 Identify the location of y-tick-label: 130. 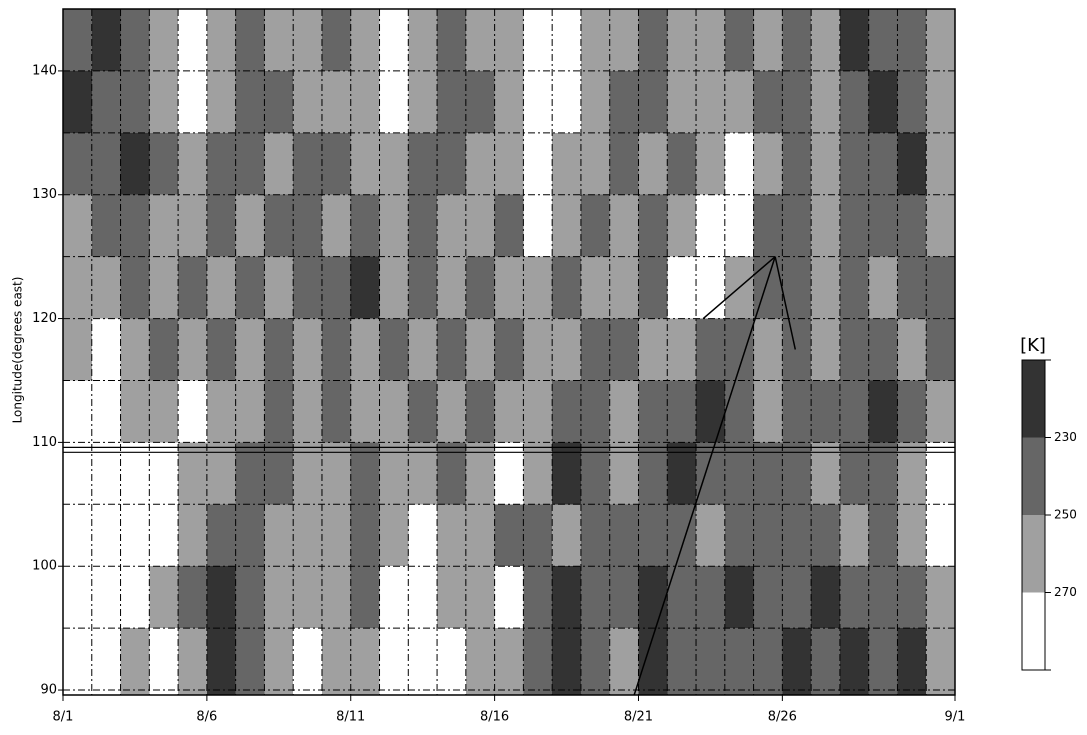
(44, 194).